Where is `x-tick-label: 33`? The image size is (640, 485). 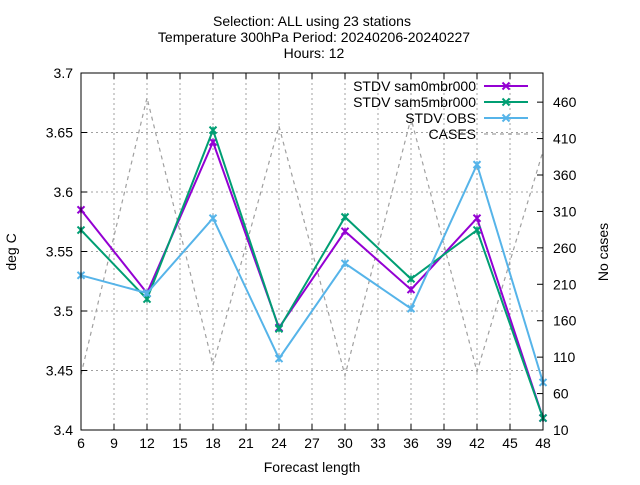 x-tick-label: 33 is located at coordinates (378, 443).